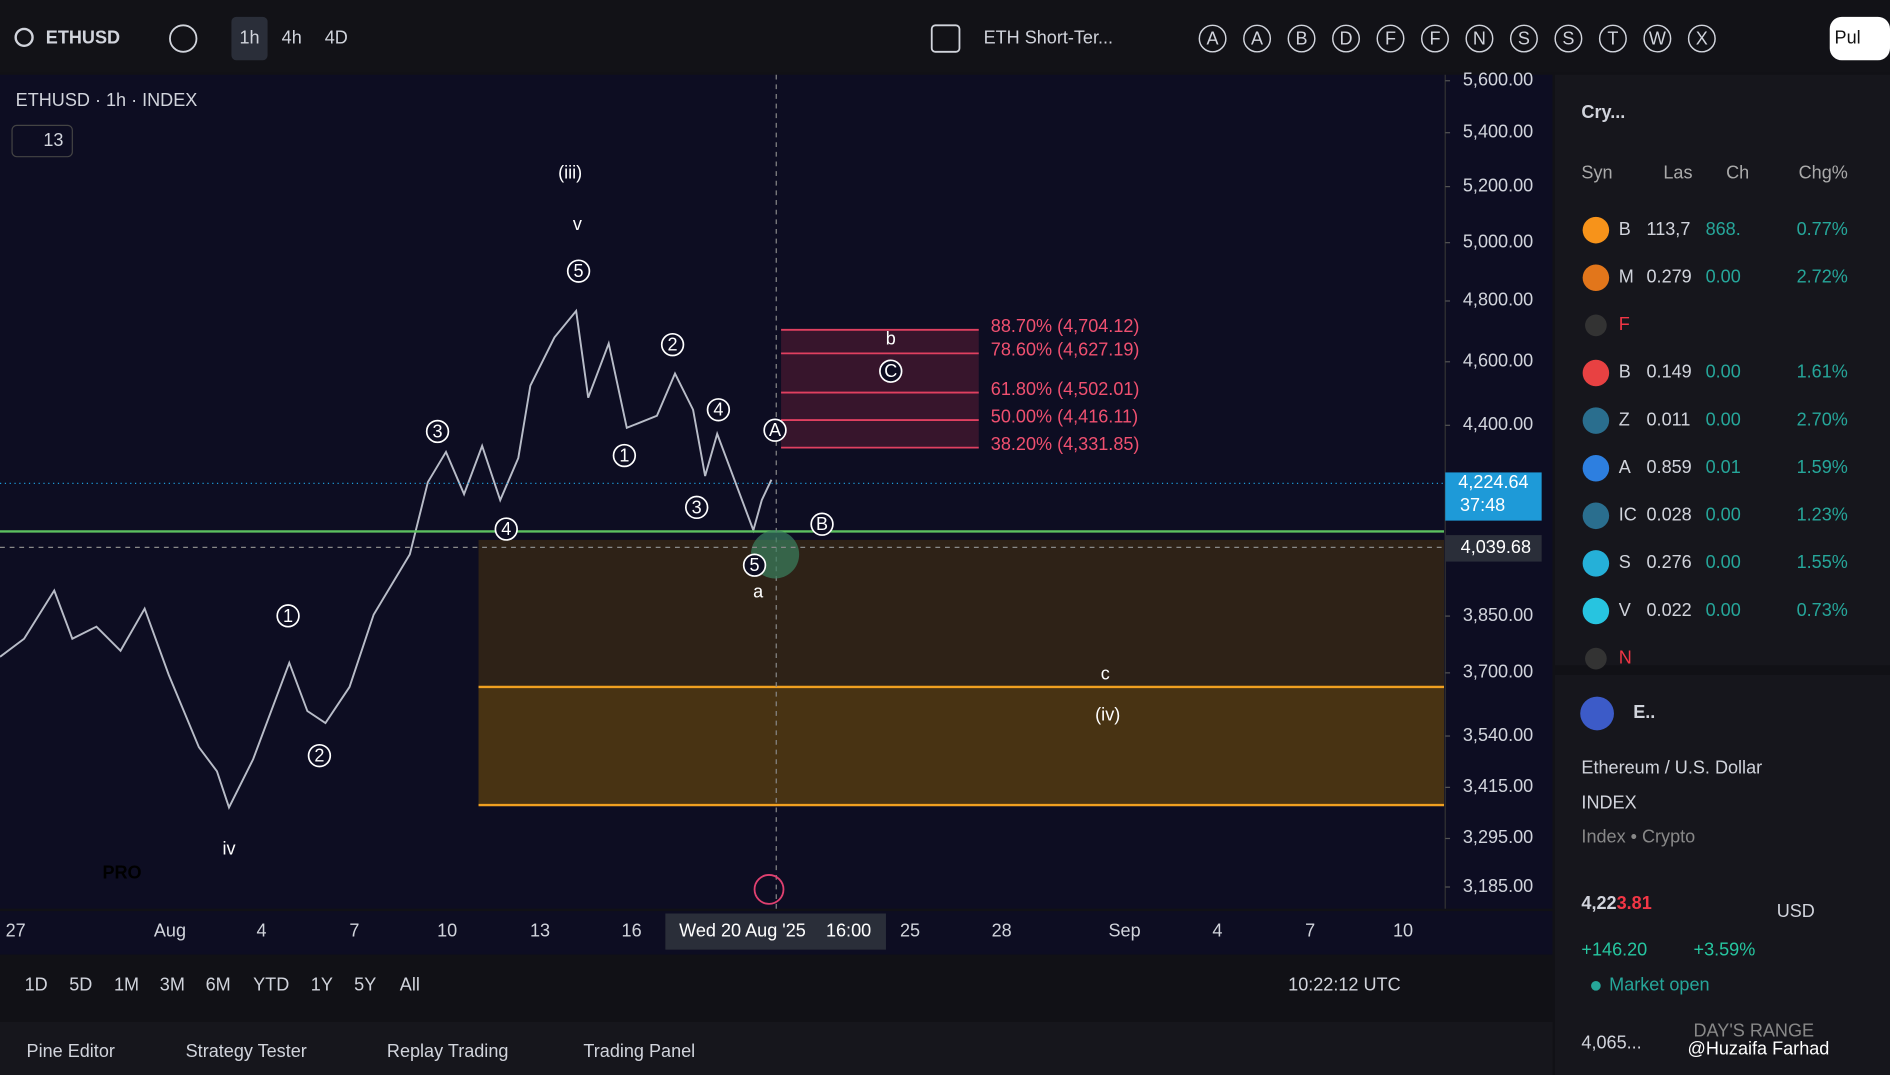 The width and height of the screenshot is (1890, 1075). What do you see at coordinates (36, 985) in the screenshot?
I see `range-button: 1D` at bounding box center [36, 985].